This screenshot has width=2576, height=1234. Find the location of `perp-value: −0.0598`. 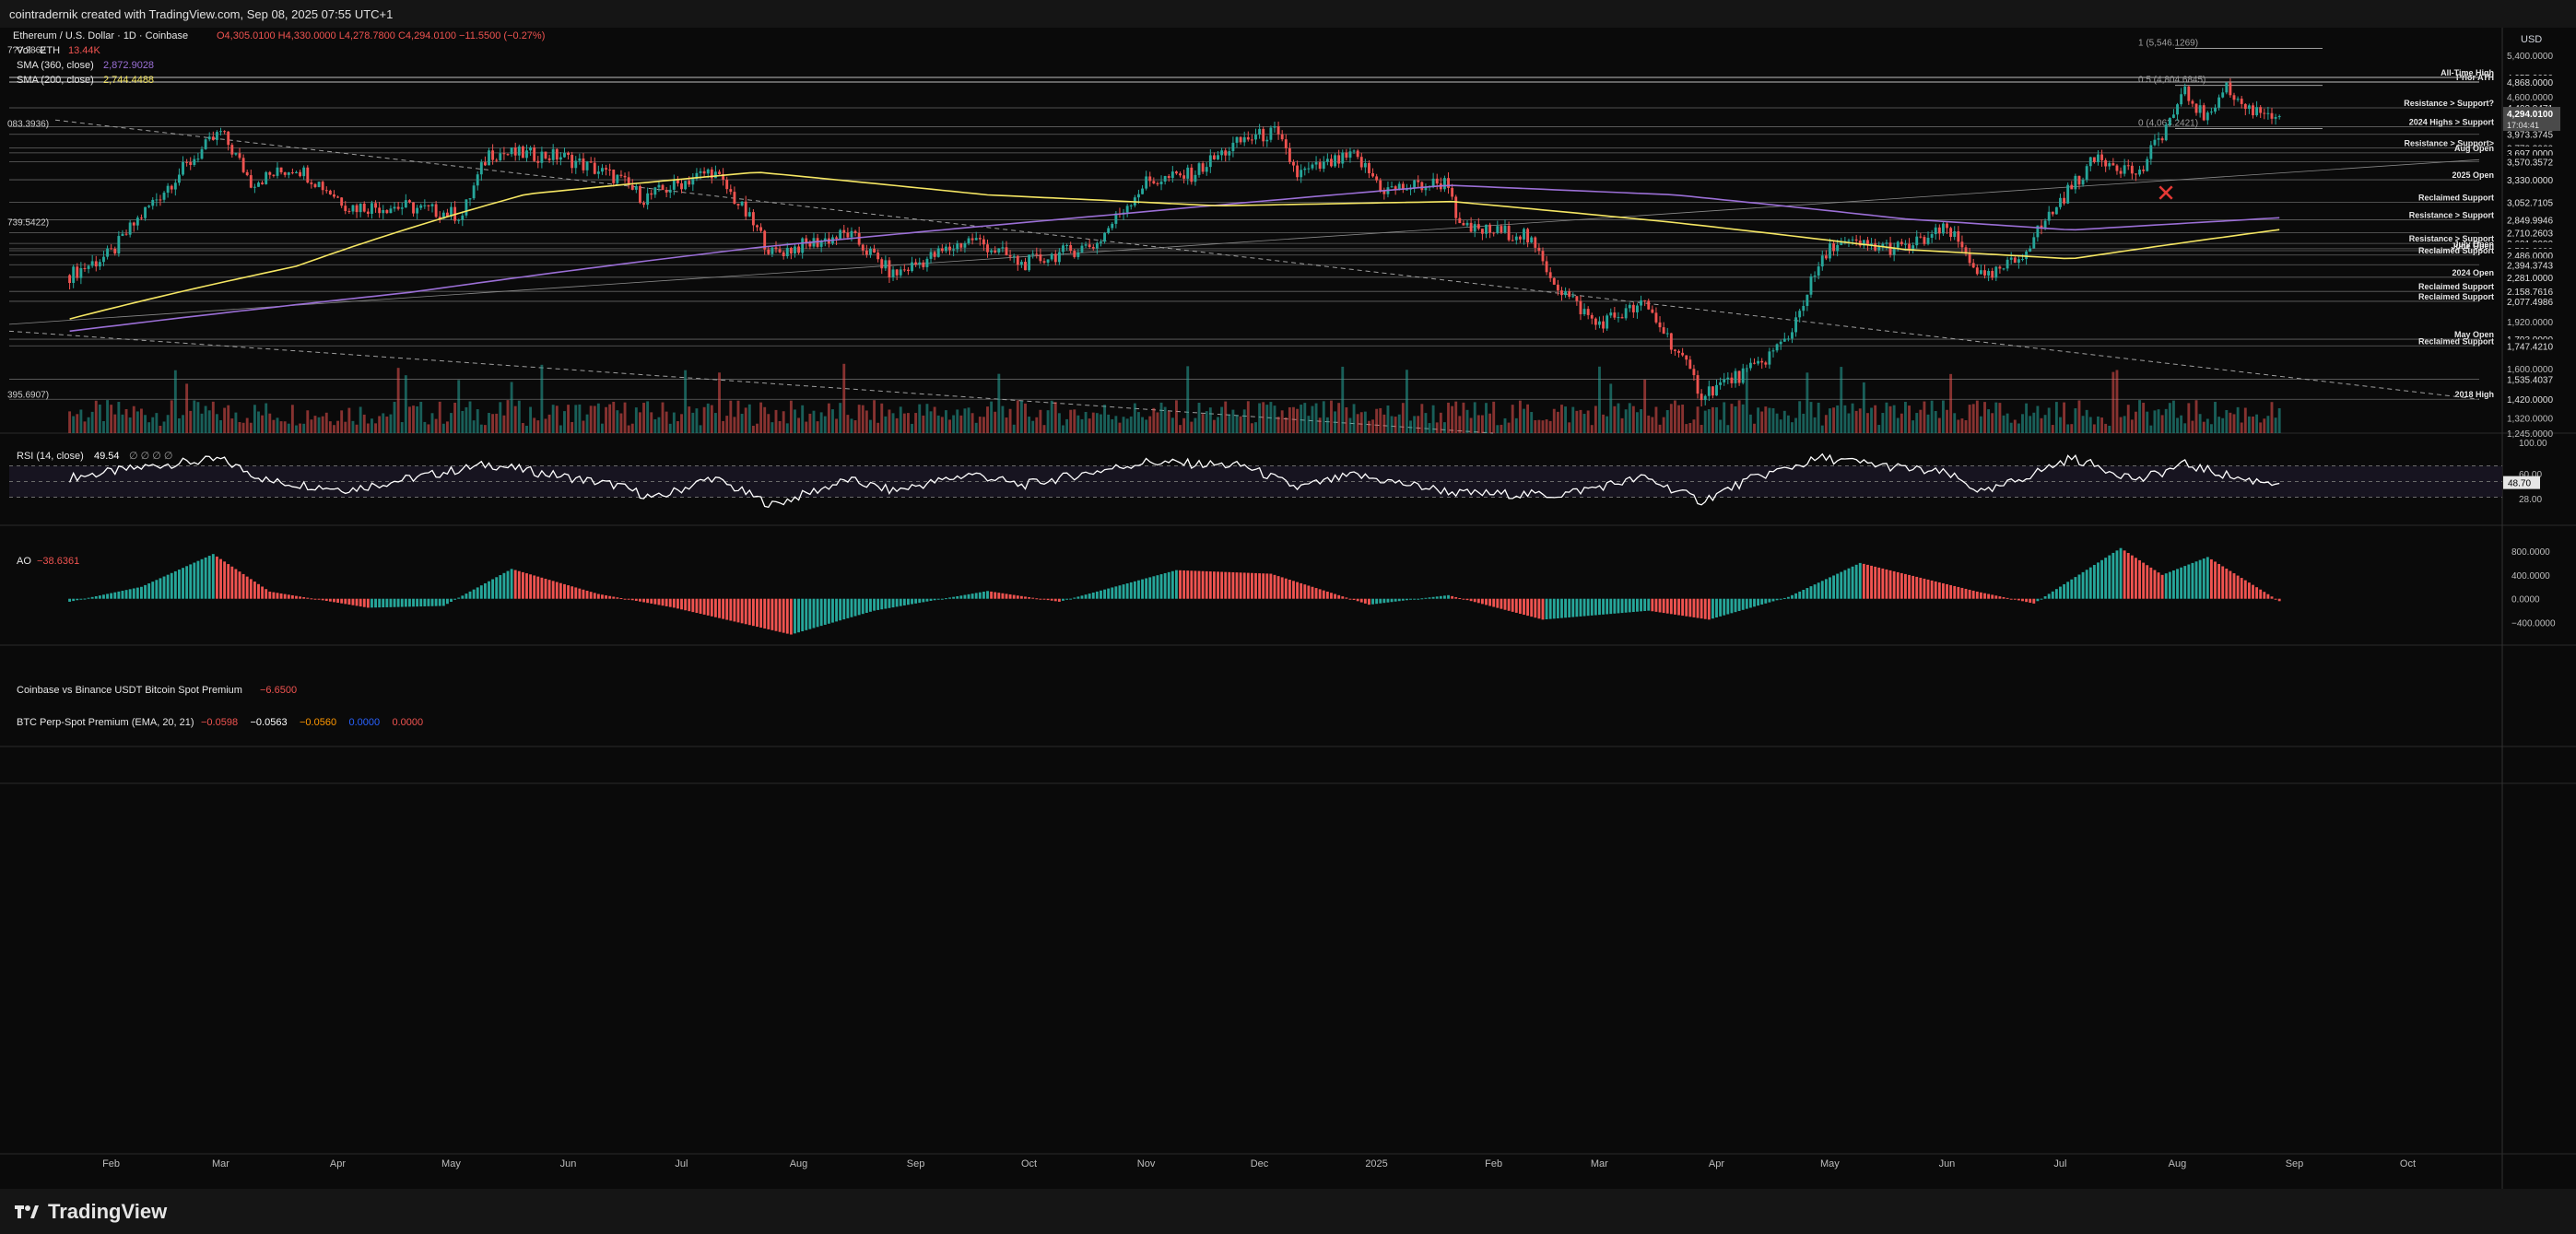

perp-value: −0.0598 is located at coordinates (219, 722).